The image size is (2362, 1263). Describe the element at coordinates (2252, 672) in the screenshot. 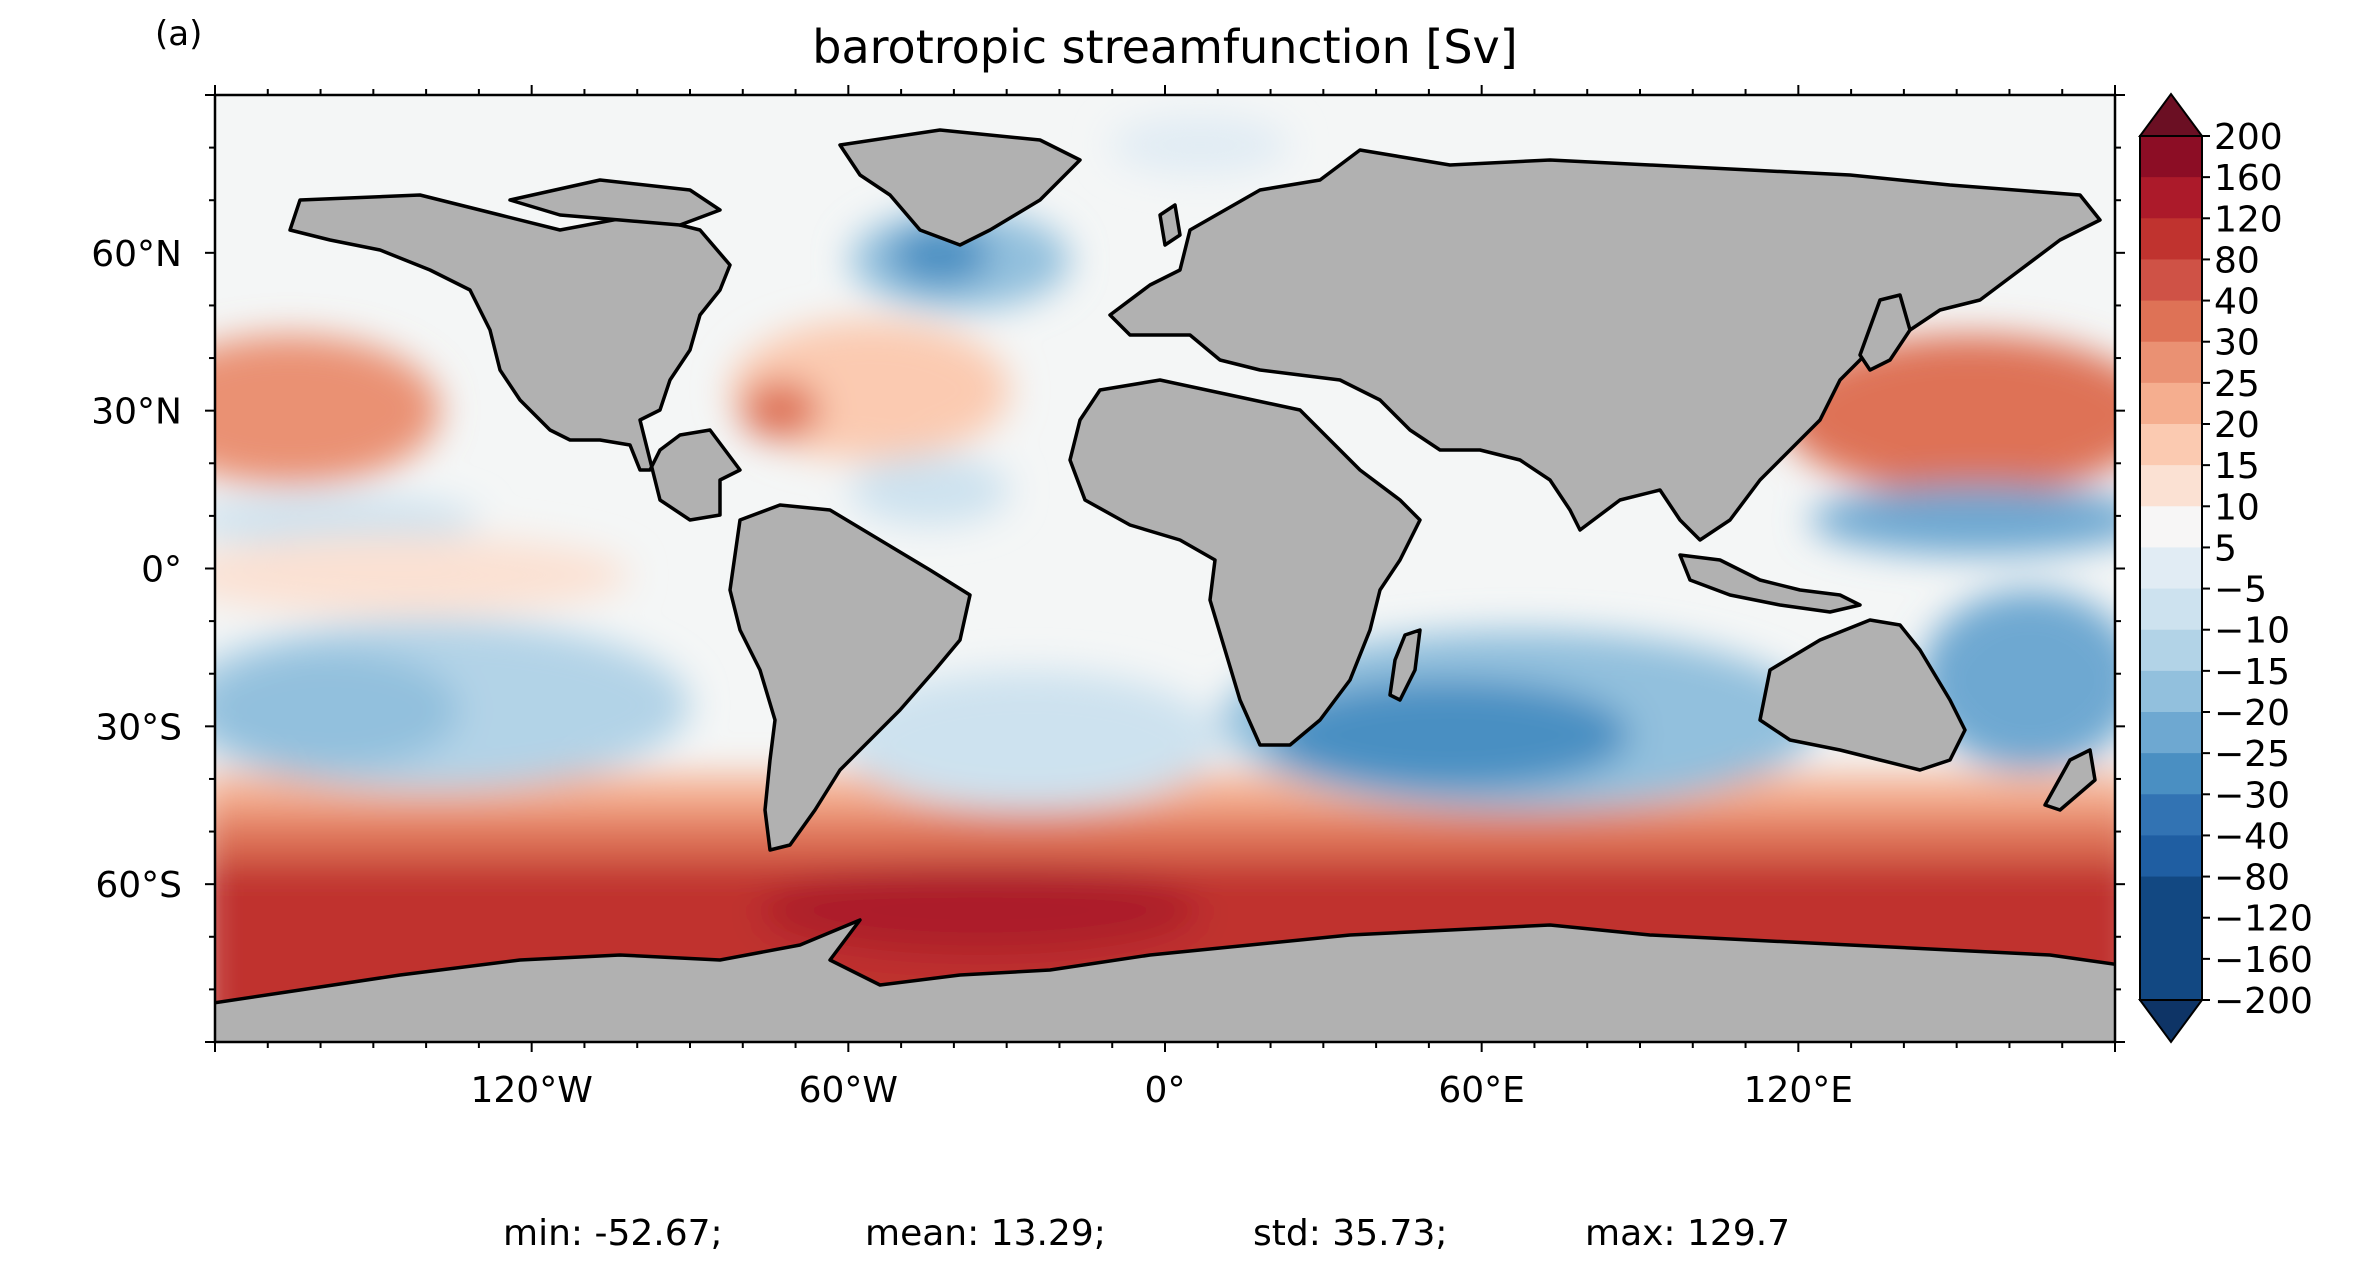

I see `colorbar-label: −15` at that location.